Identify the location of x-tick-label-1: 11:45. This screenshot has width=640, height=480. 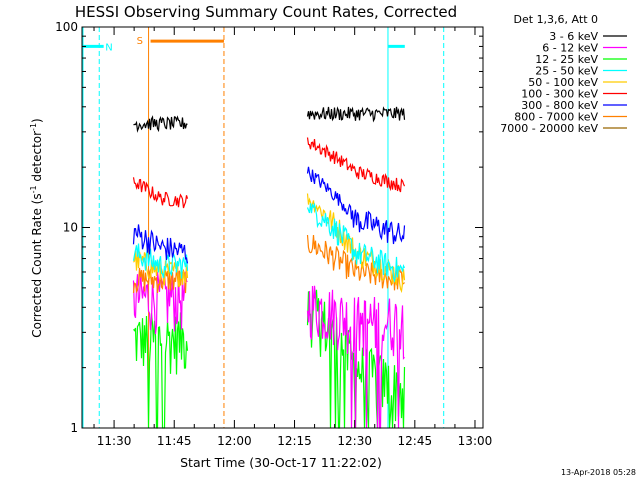
(174, 441).